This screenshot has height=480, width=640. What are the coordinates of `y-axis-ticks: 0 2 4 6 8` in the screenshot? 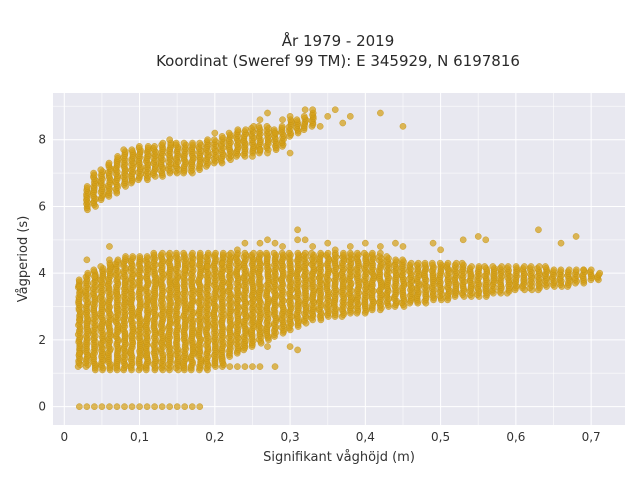 It's located at (42, 273).